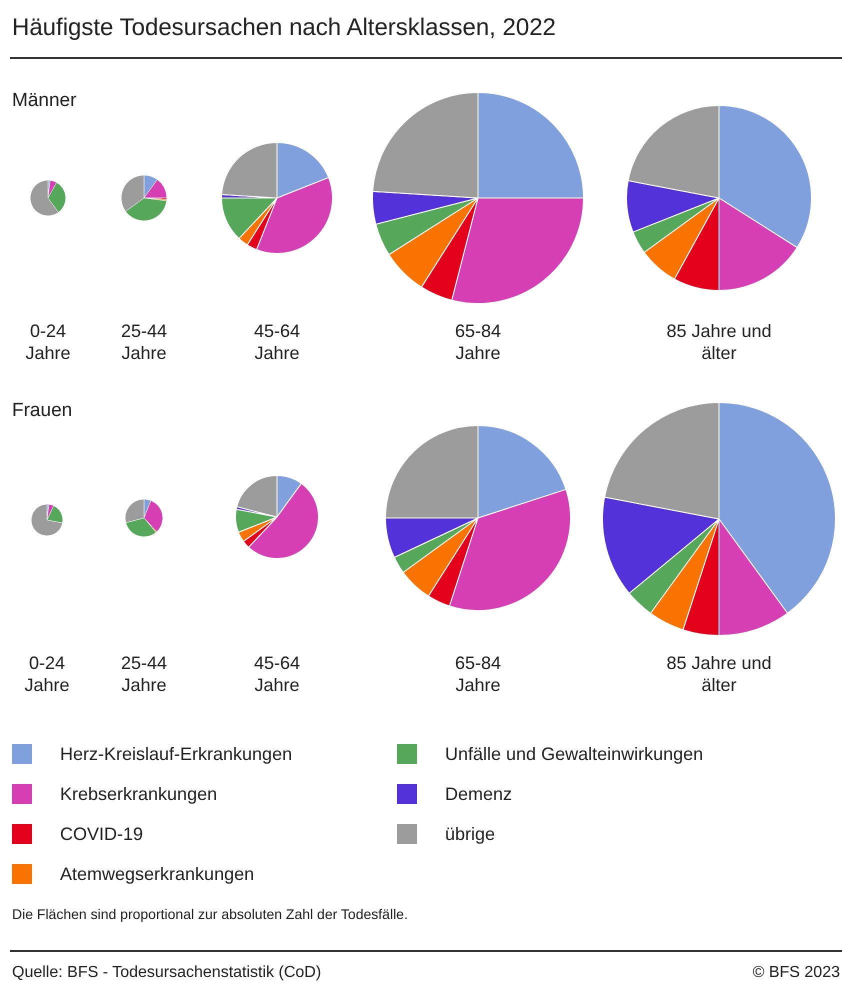  I want to click on legend-label: Demenz, so click(478, 794).